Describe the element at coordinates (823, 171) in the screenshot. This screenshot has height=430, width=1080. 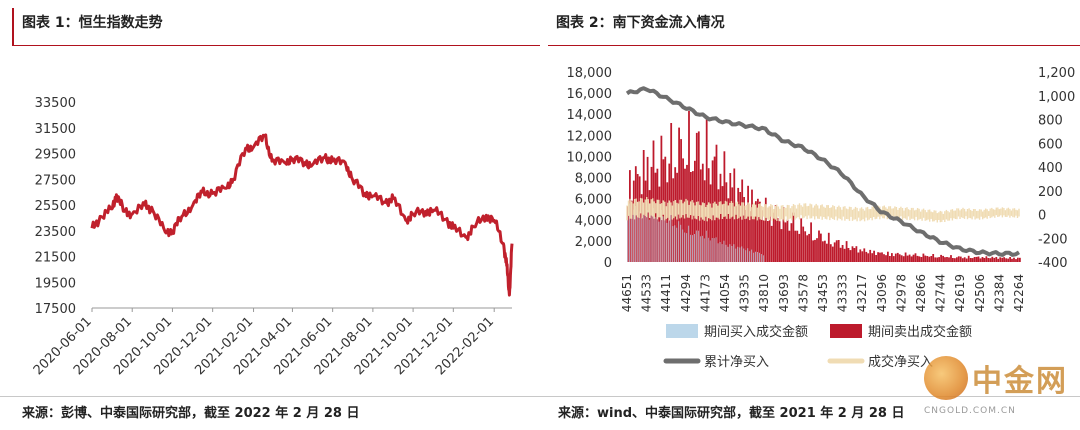
I see `cumulative-net-buy-line` at that location.